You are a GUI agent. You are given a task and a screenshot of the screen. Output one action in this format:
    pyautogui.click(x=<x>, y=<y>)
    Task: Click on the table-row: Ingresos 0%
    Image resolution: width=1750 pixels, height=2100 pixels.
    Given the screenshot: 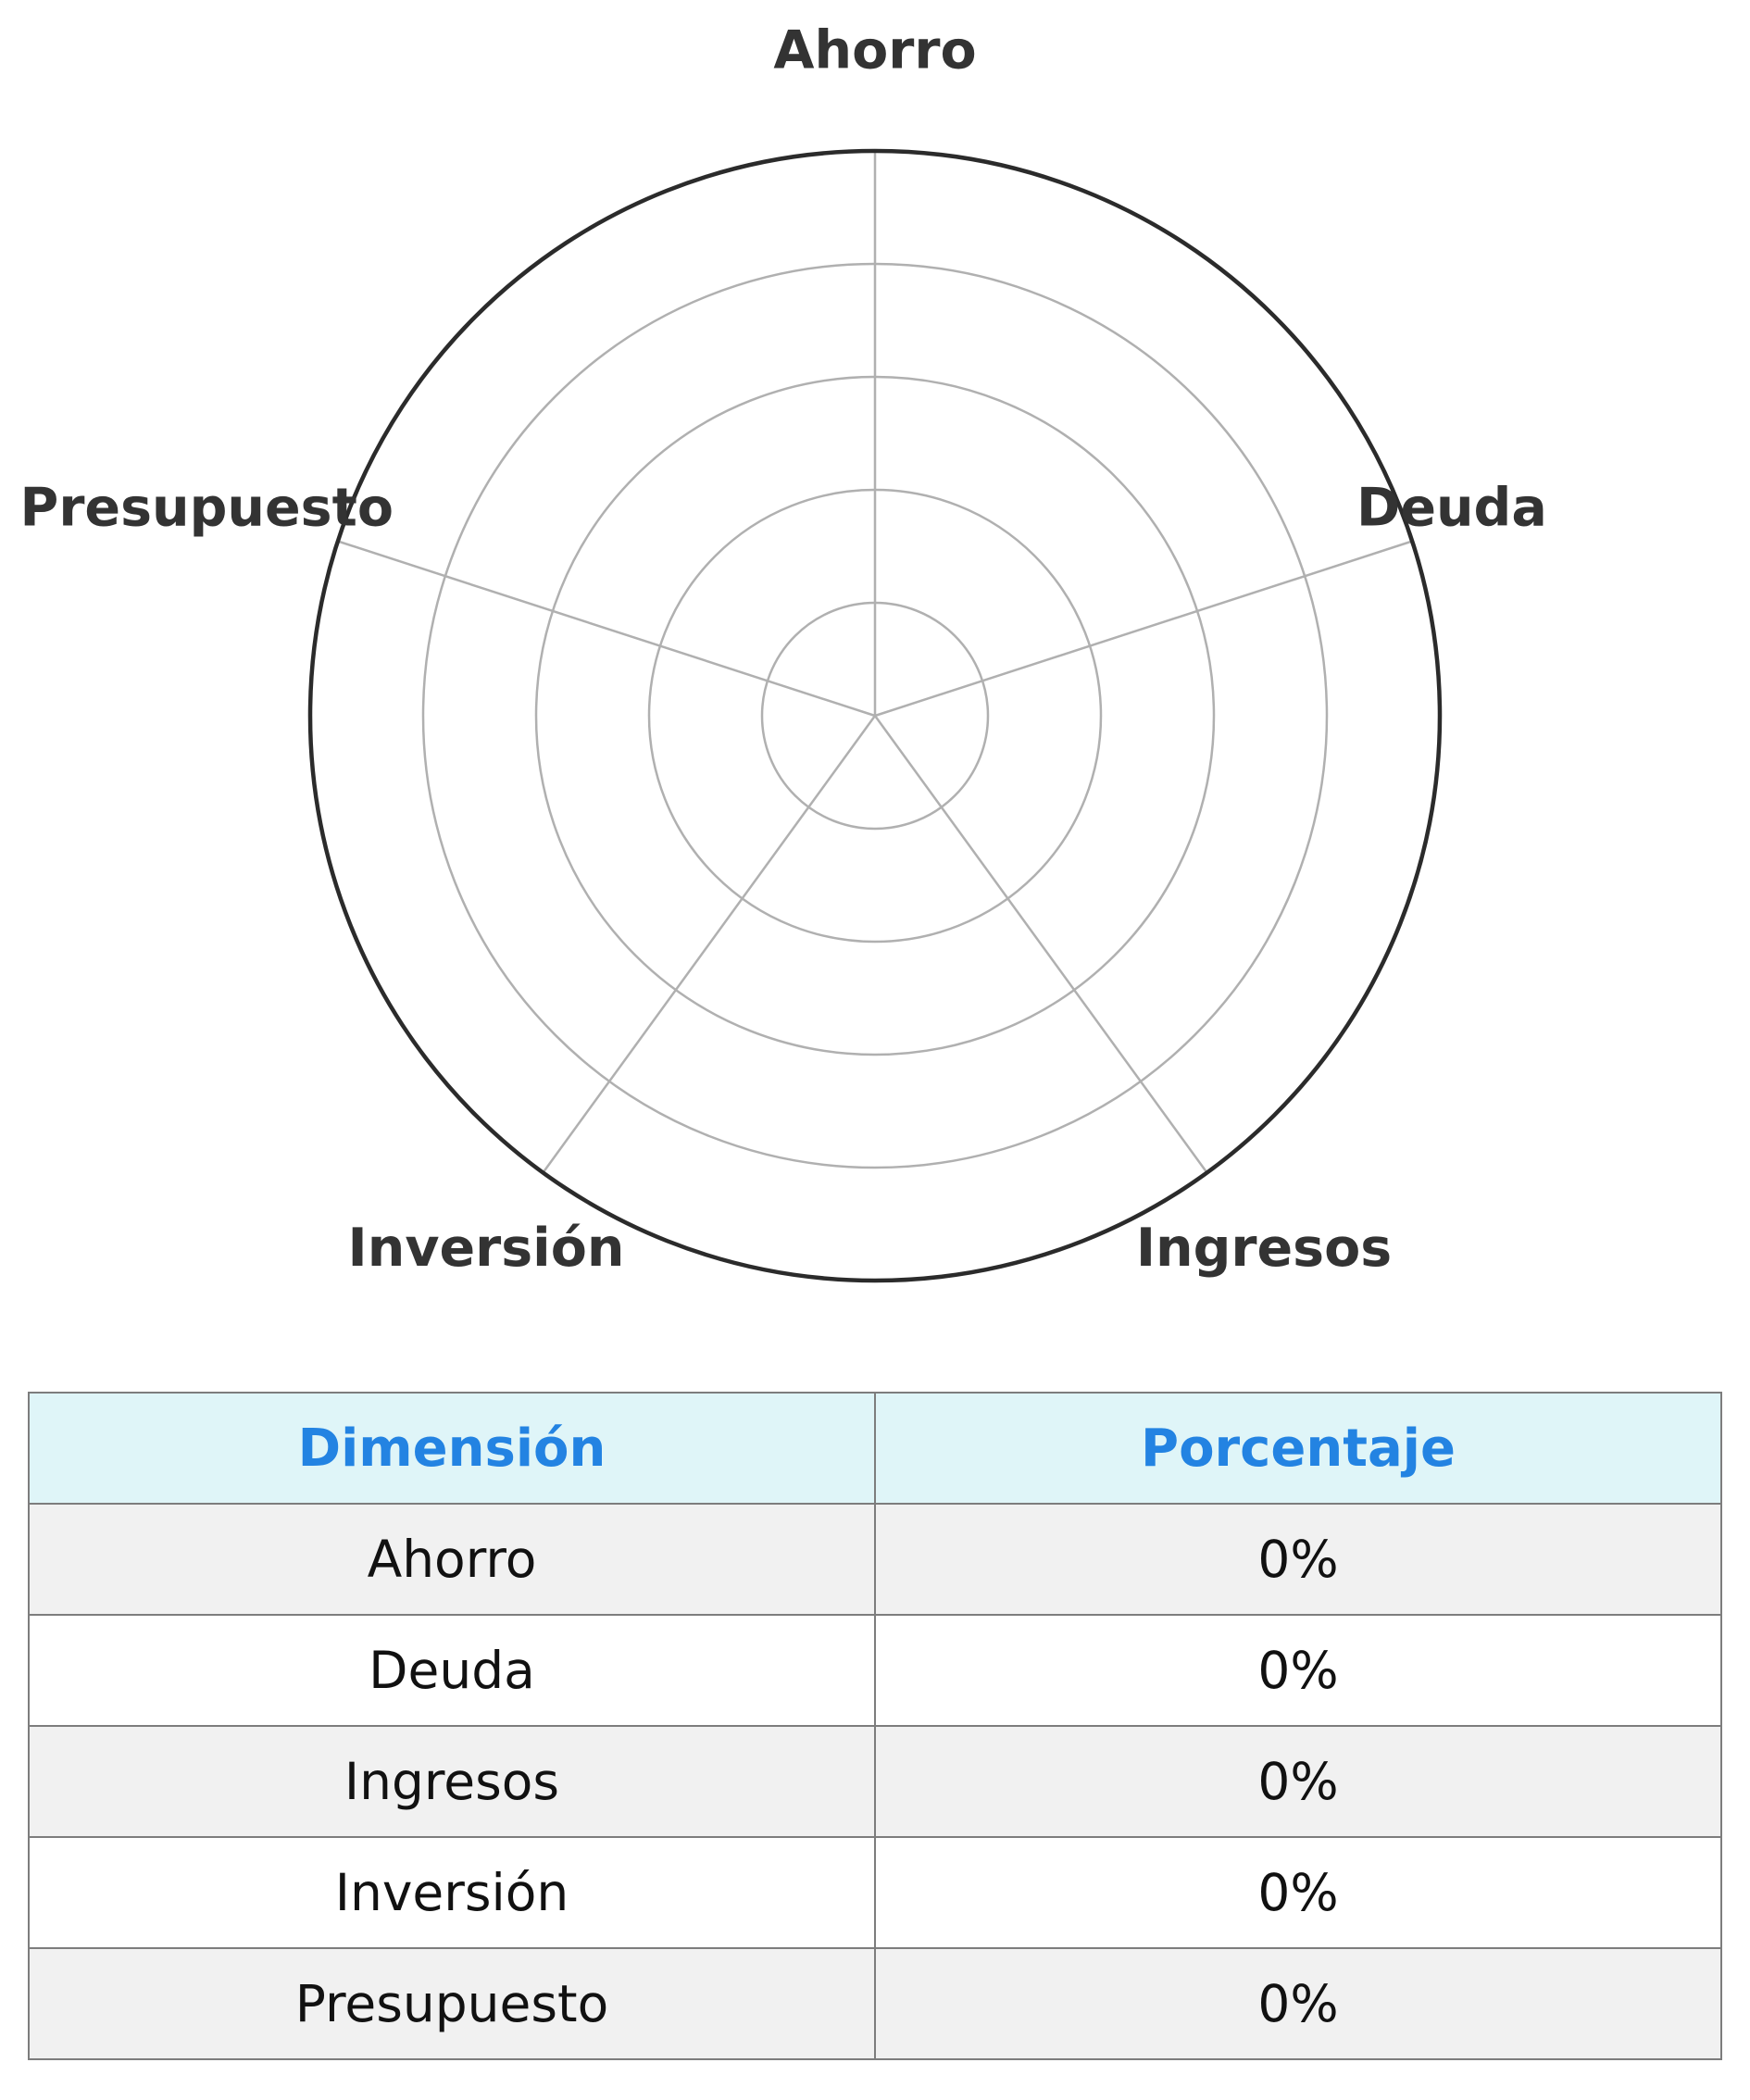 What is the action you would take?
    pyautogui.click(x=875, y=1782)
    